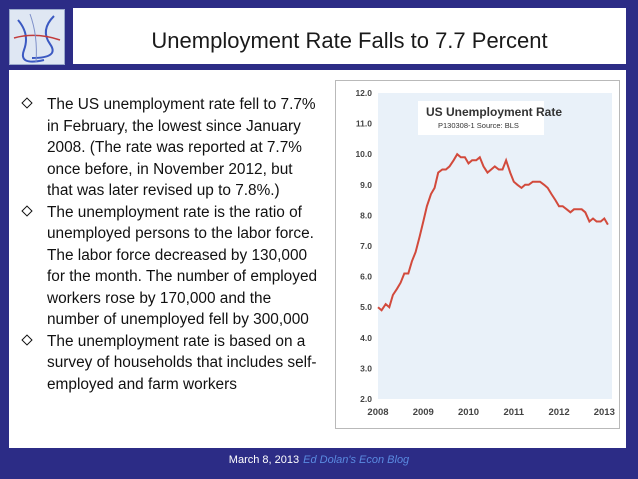 The height and width of the screenshot is (479, 638). What do you see at coordinates (366, 277) in the screenshot?
I see `y-tick-label: 6.0` at bounding box center [366, 277].